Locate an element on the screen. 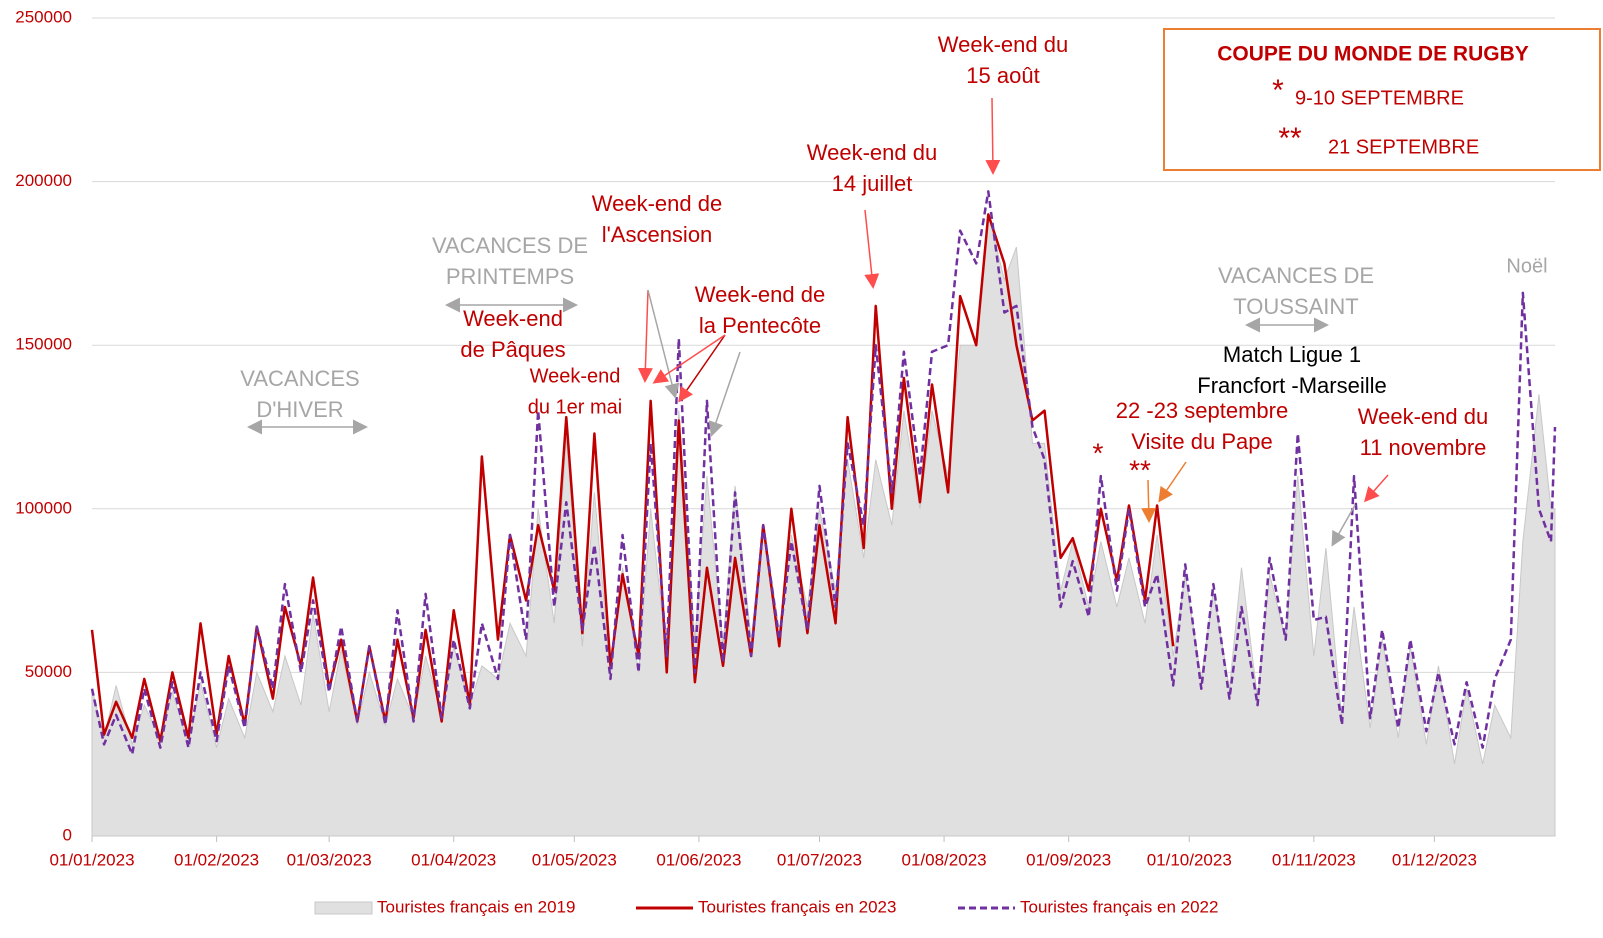 The height and width of the screenshot is (938, 1603). y-tick-label: 250000 is located at coordinates (43, 16).